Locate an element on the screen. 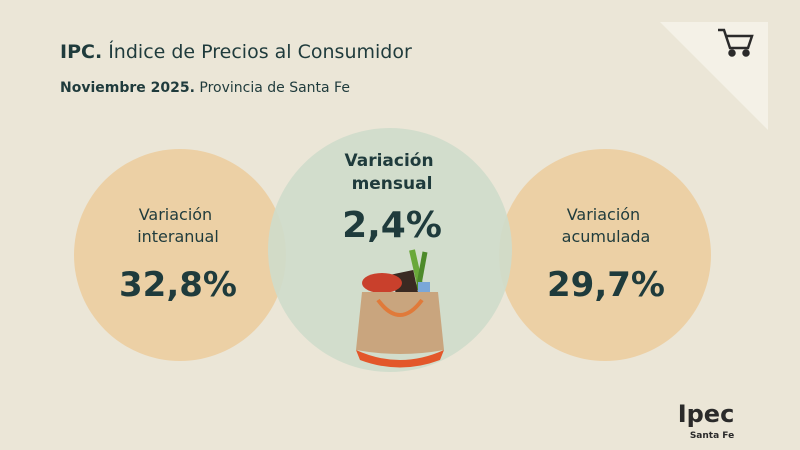 The width and height of the screenshot is (800, 450). label-line: interanual is located at coordinates (178, 236).